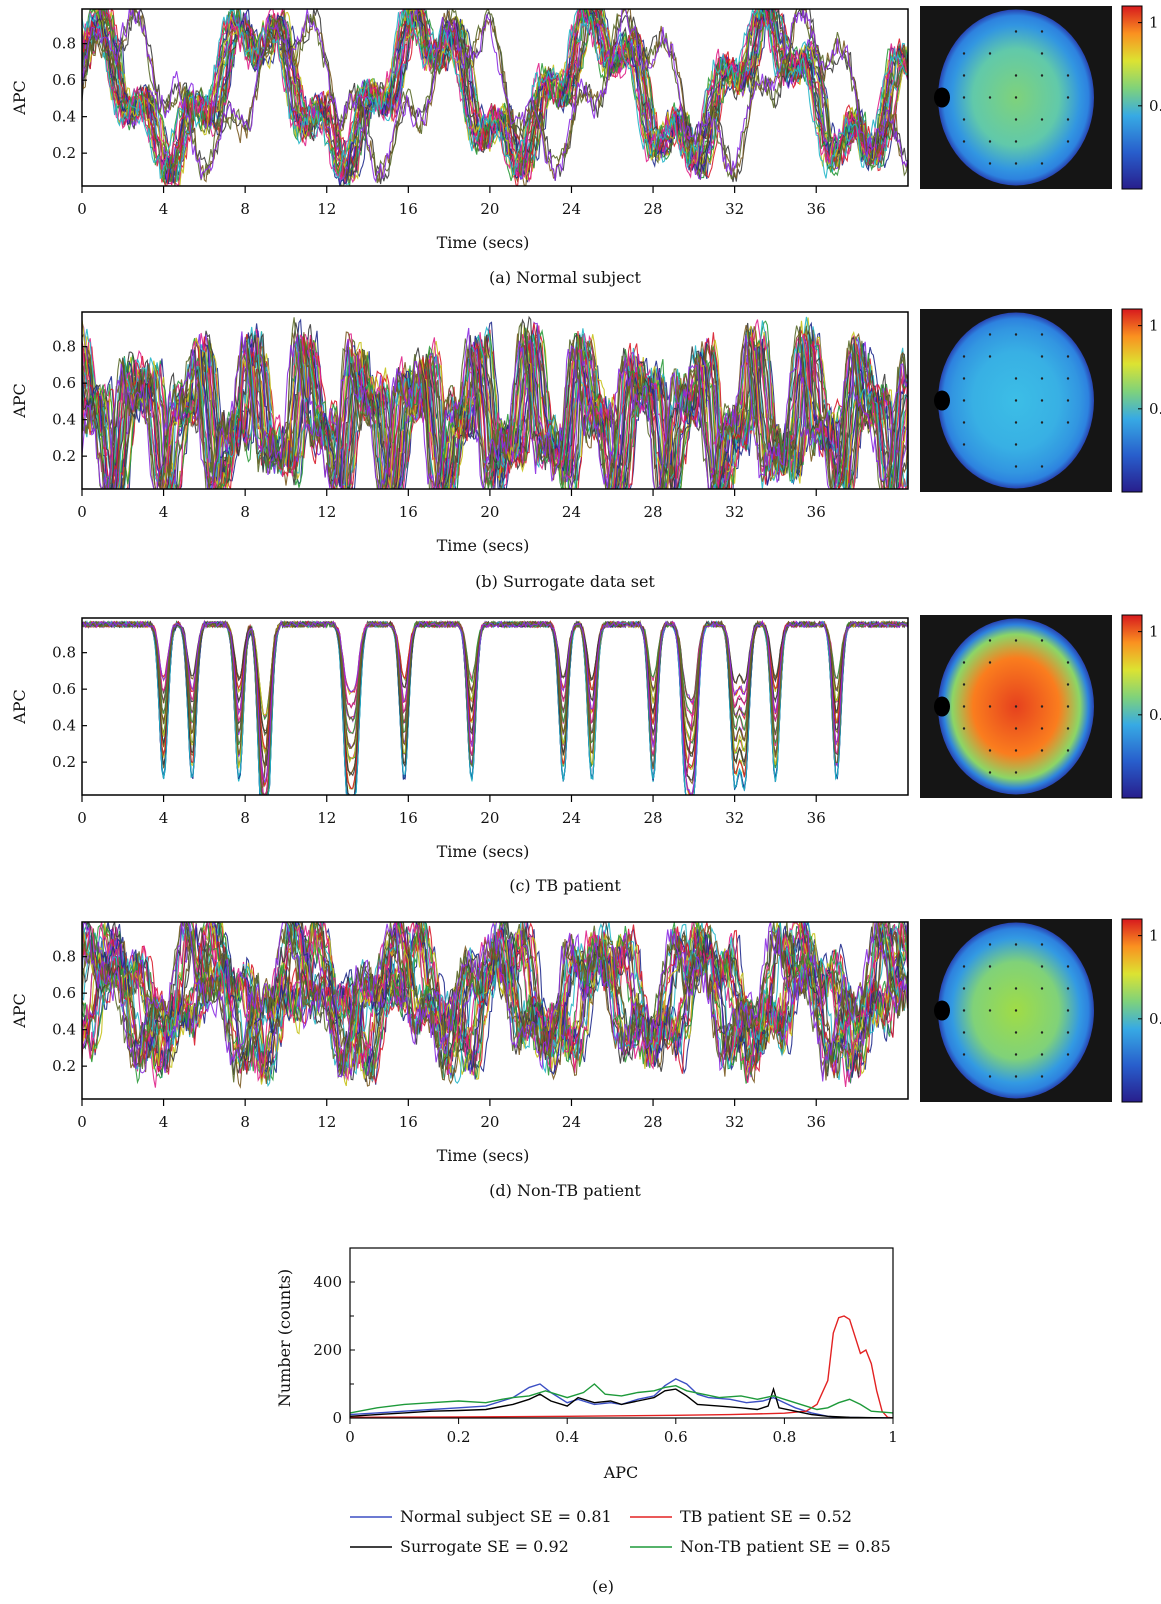 The image size is (1161, 1604). Describe the element at coordinates (64, 726) in the screenshot. I see `y-tick-label: 0.4` at that location.